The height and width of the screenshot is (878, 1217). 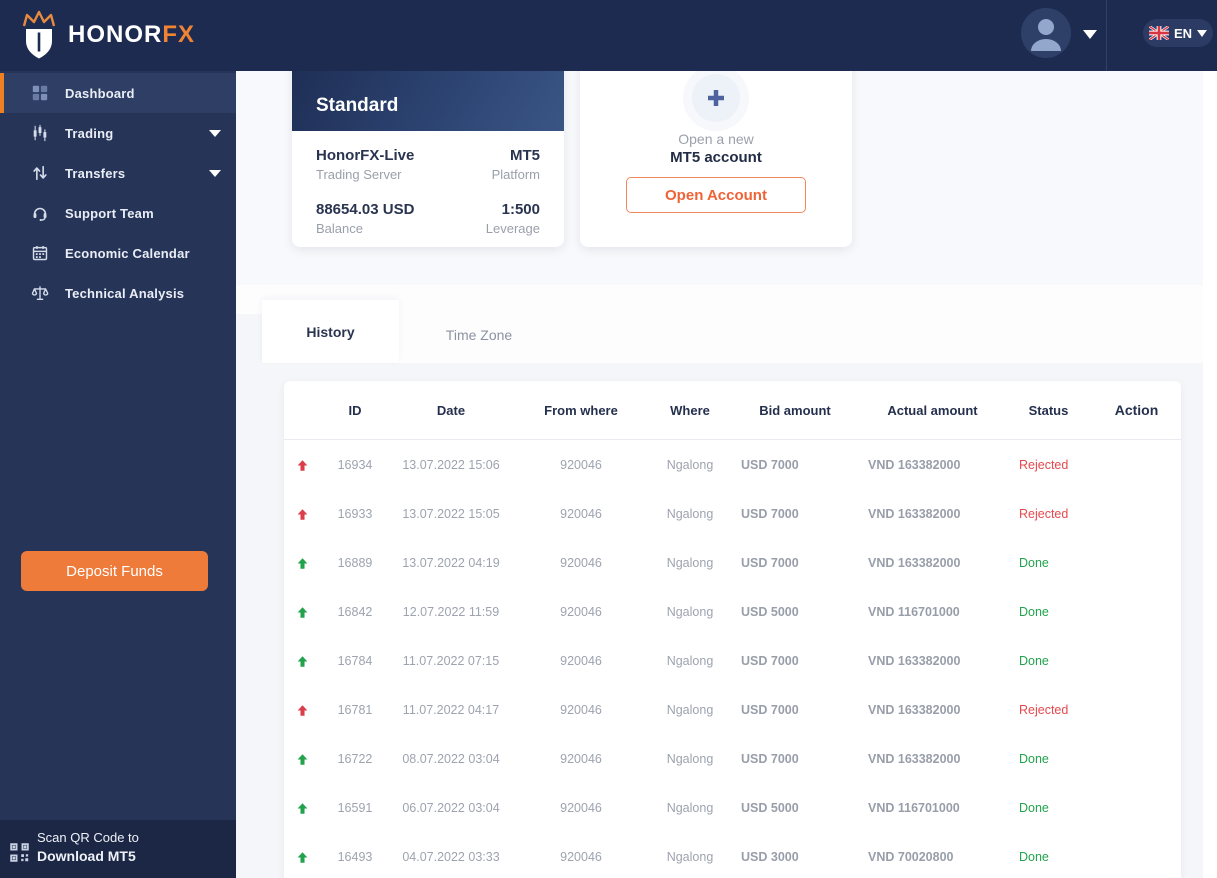 What do you see at coordinates (359, 174) in the screenshot?
I see `trading-server-label: Trading Server` at bounding box center [359, 174].